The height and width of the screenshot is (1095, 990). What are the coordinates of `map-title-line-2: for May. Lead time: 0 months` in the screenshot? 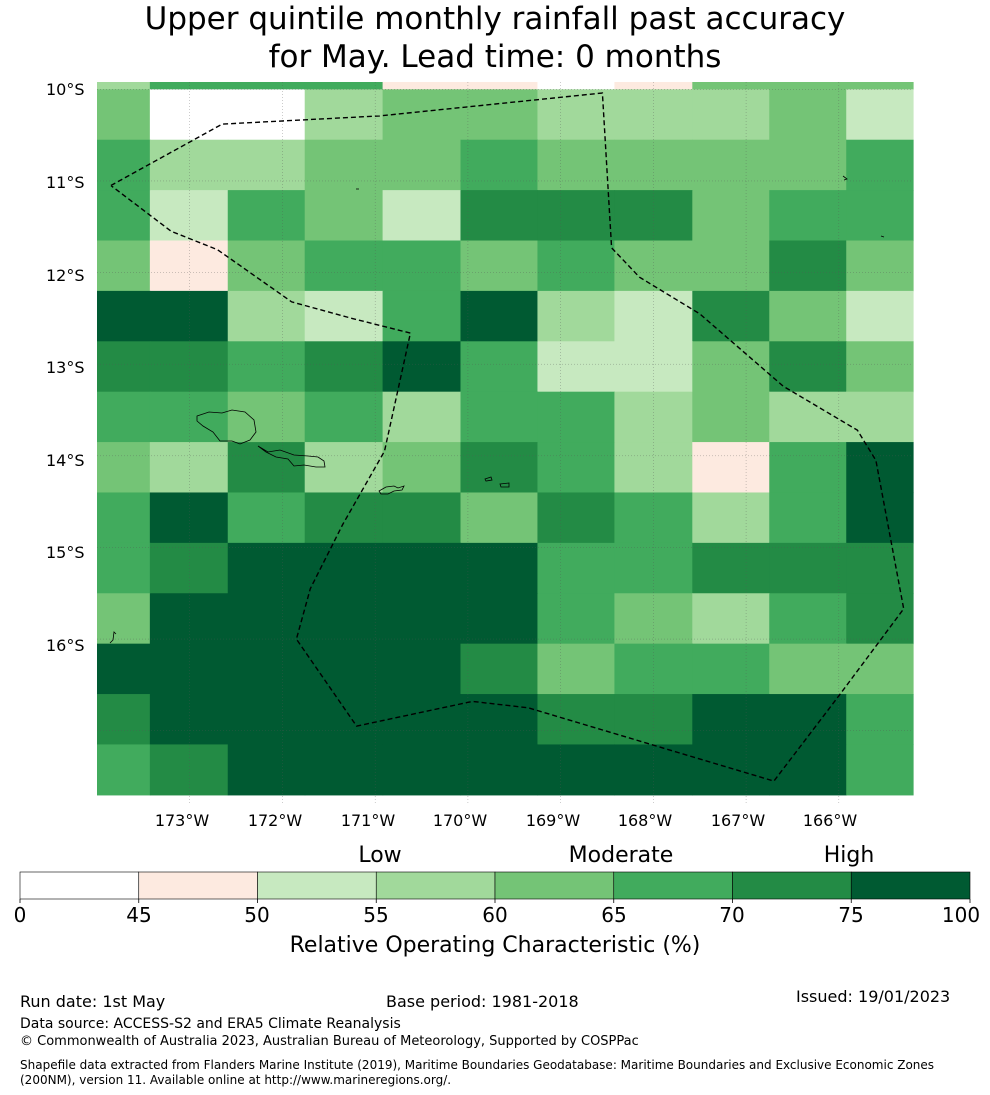 It's located at (495, 57).